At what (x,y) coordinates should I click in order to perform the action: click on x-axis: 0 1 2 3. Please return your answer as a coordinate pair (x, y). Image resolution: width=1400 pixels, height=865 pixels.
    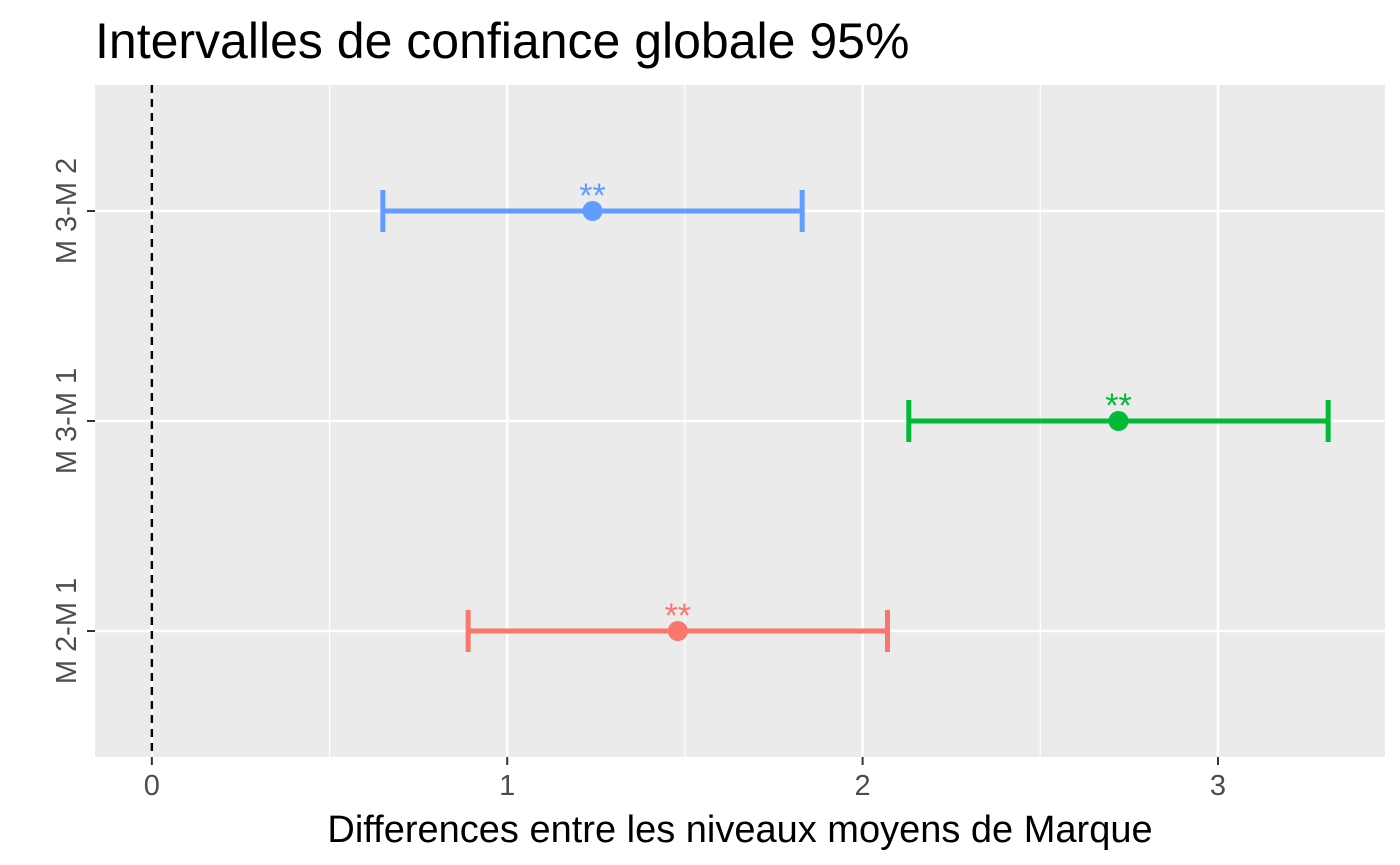
    Looking at the image, I should click on (685, 779).